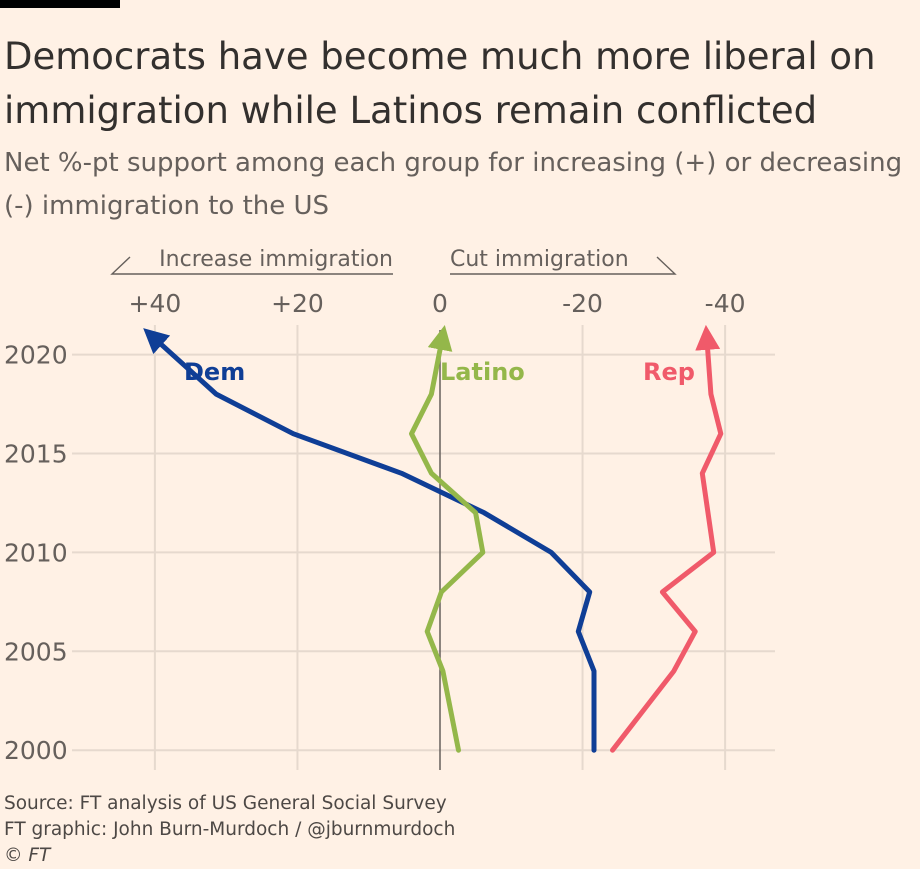 The height and width of the screenshot is (869, 920). Describe the element at coordinates (393, 261) in the screenshot. I see `direction-annotations: Increase immigration Cut immigration` at that location.